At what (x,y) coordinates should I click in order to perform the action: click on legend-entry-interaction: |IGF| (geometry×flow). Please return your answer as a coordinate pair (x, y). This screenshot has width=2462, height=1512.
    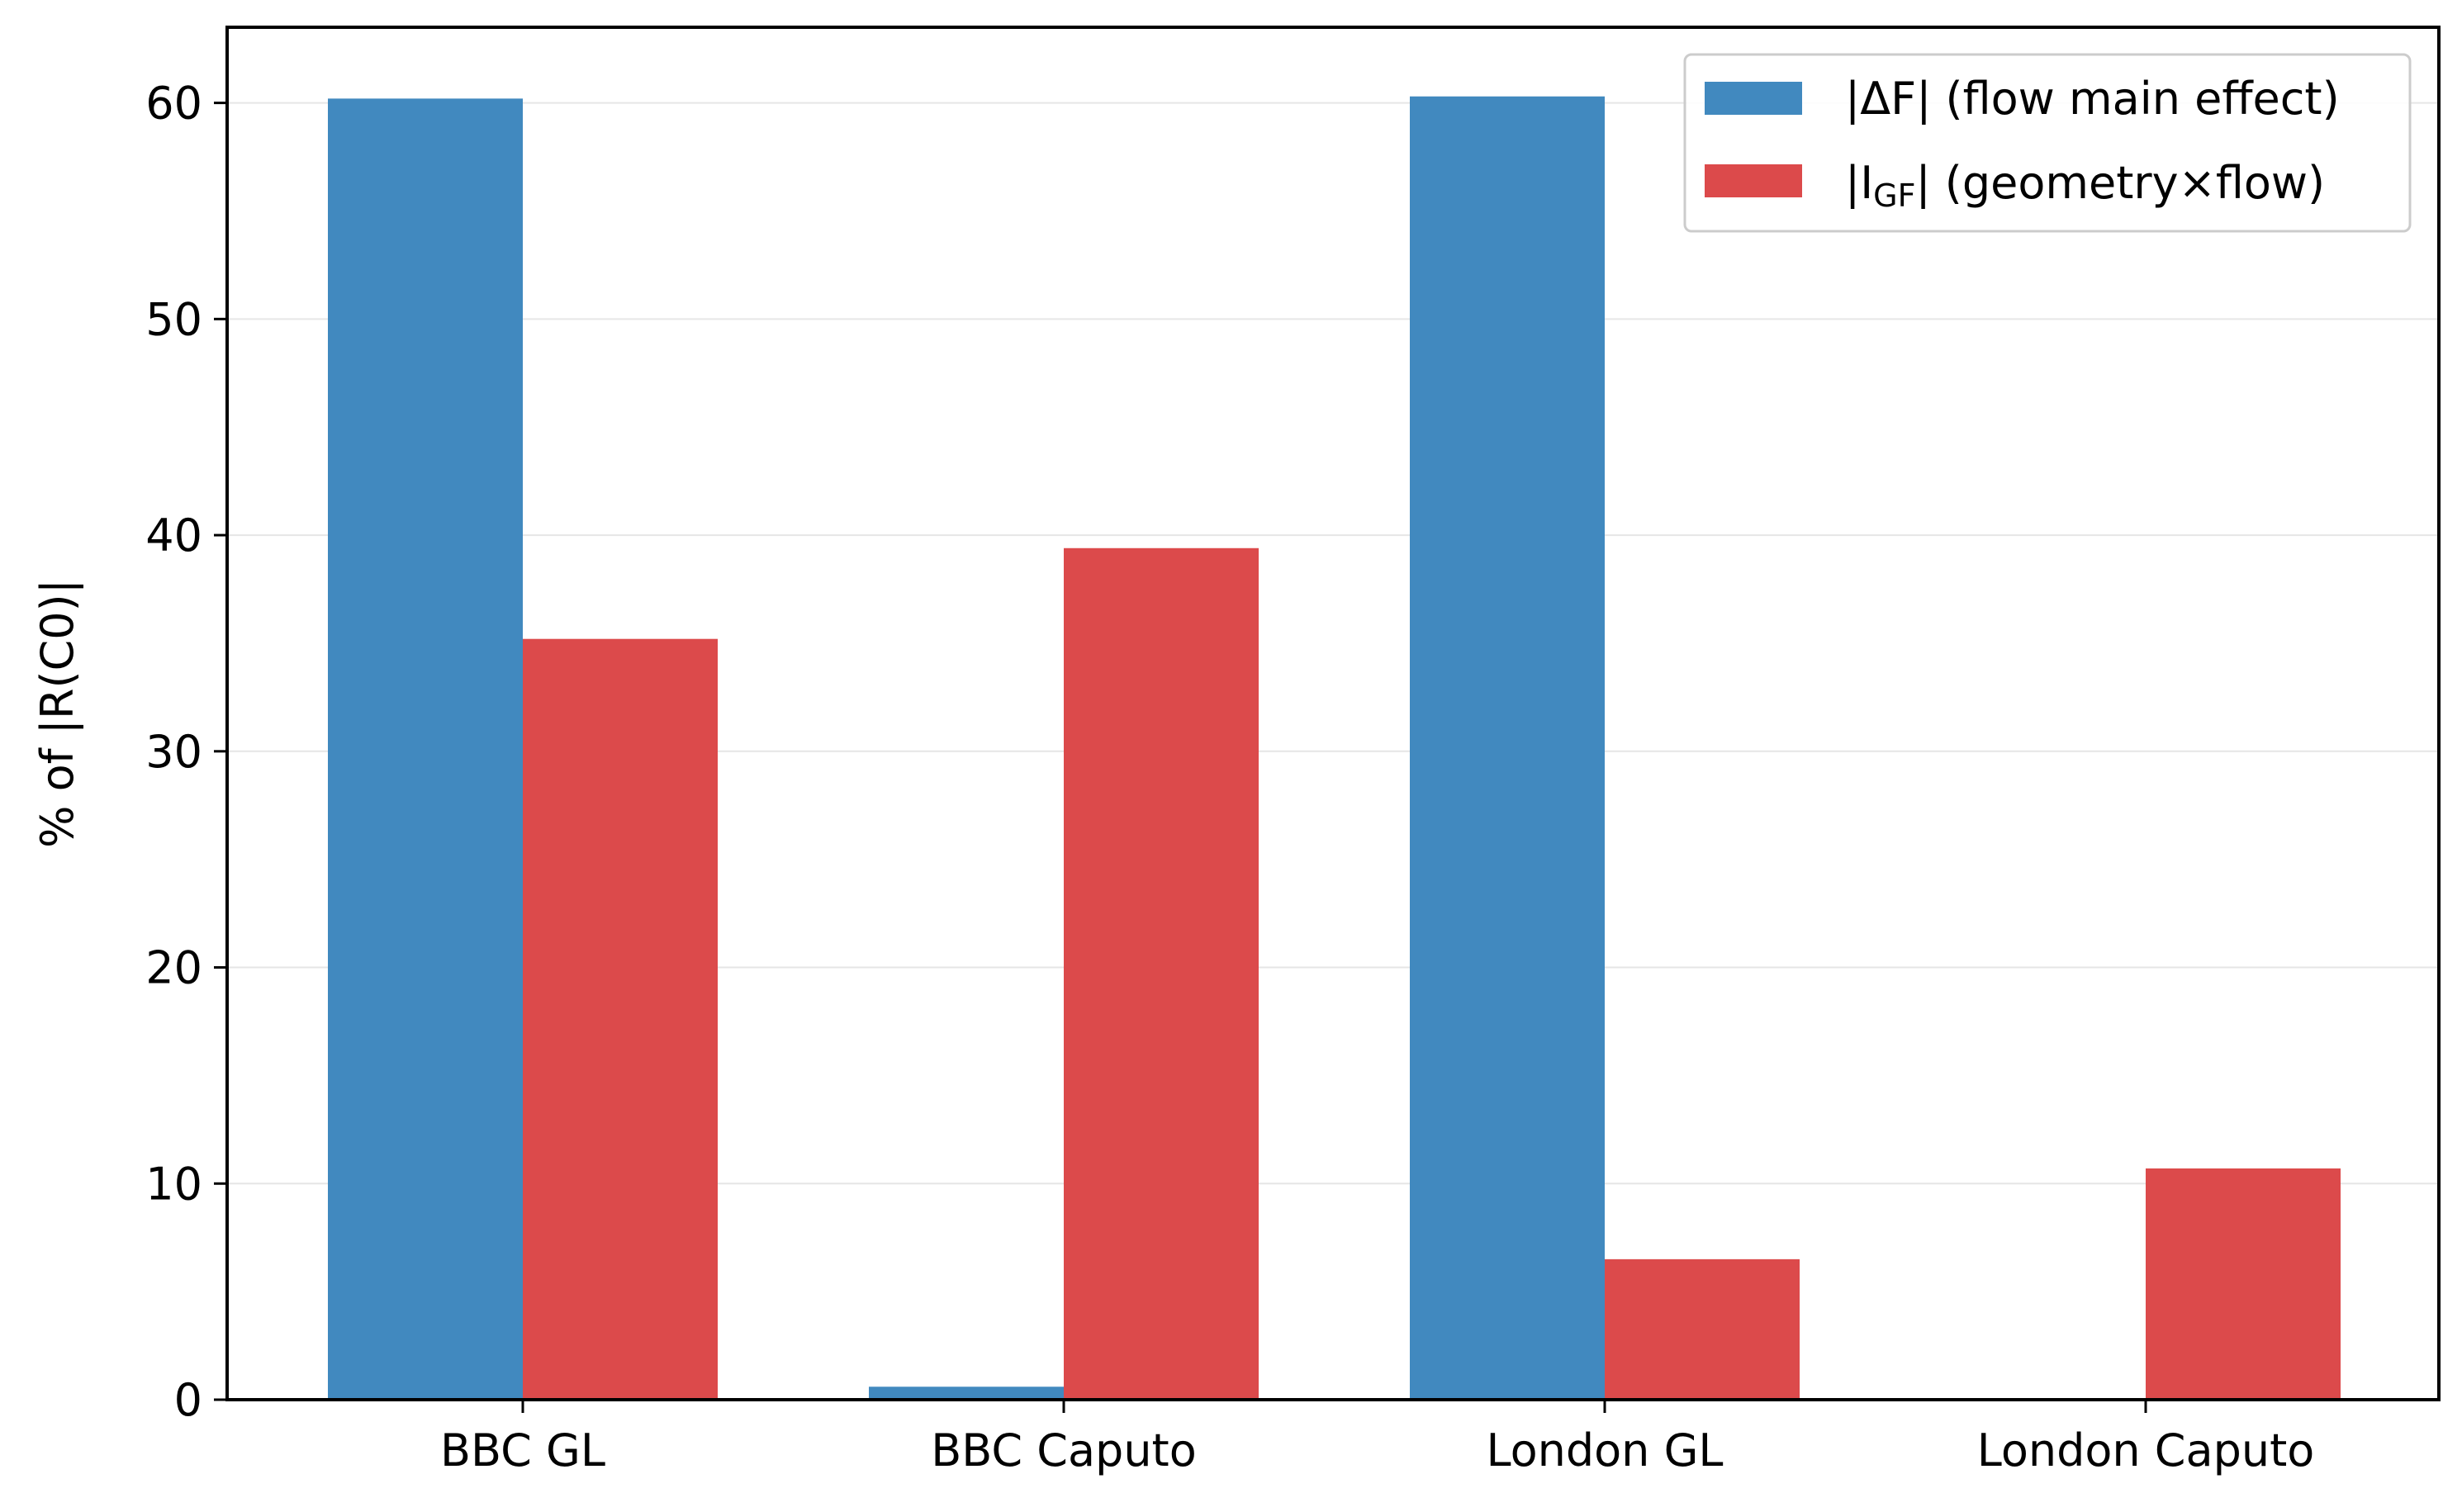
    Looking at the image, I should click on (2085, 185).